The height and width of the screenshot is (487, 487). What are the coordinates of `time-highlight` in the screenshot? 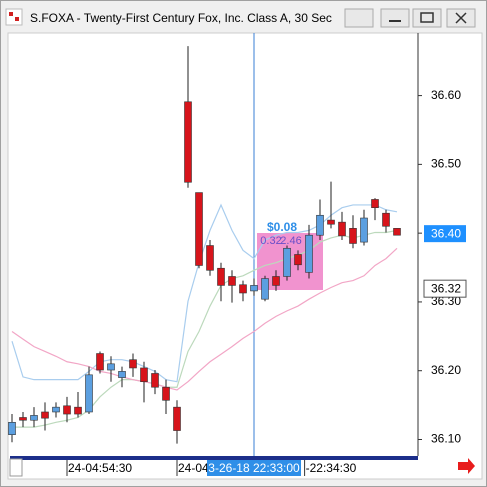 It's located at (254, 468).